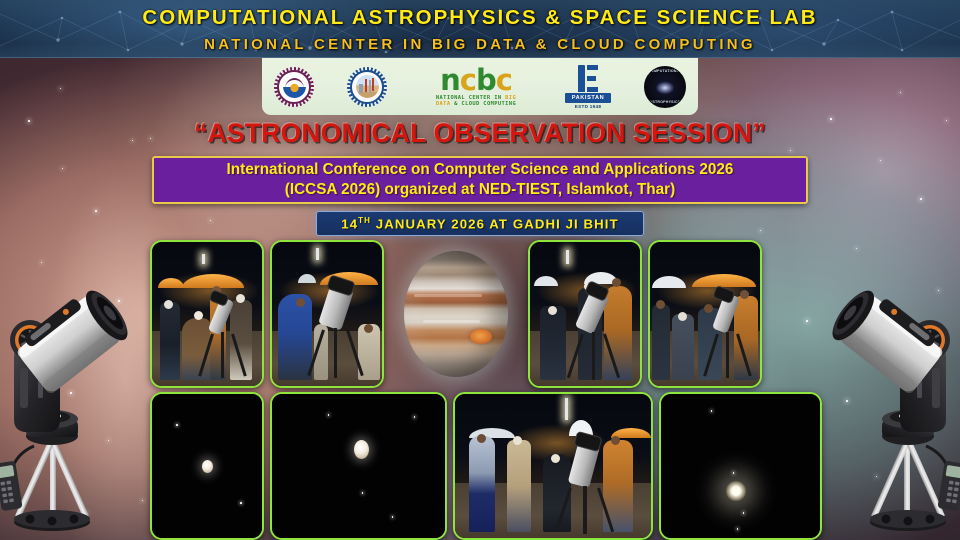 The image size is (960, 540). I want to click on cas-logo-top-label: COMPUTATIONAL, so click(665, 71).